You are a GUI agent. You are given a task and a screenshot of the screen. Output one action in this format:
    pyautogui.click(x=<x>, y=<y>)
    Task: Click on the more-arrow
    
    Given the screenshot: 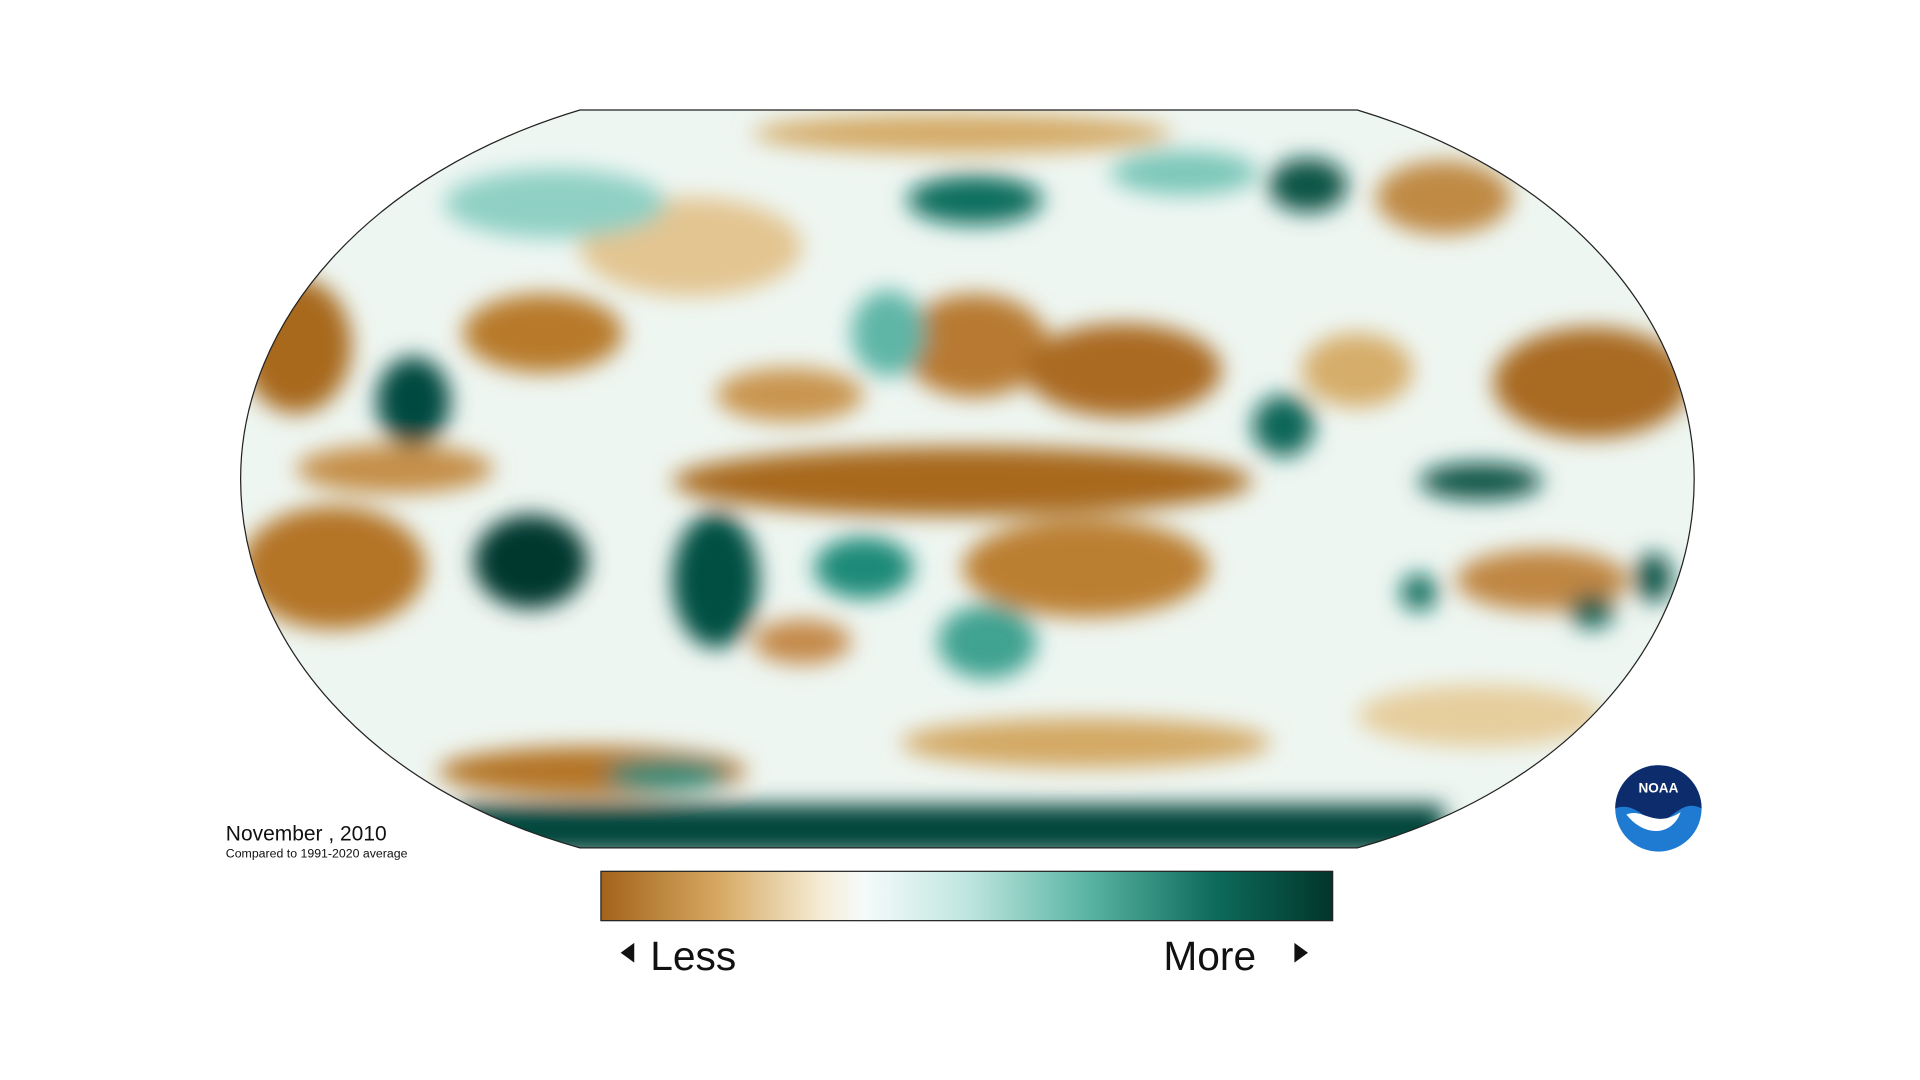 What is the action you would take?
    pyautogui.click(x=1301, y=952)
    